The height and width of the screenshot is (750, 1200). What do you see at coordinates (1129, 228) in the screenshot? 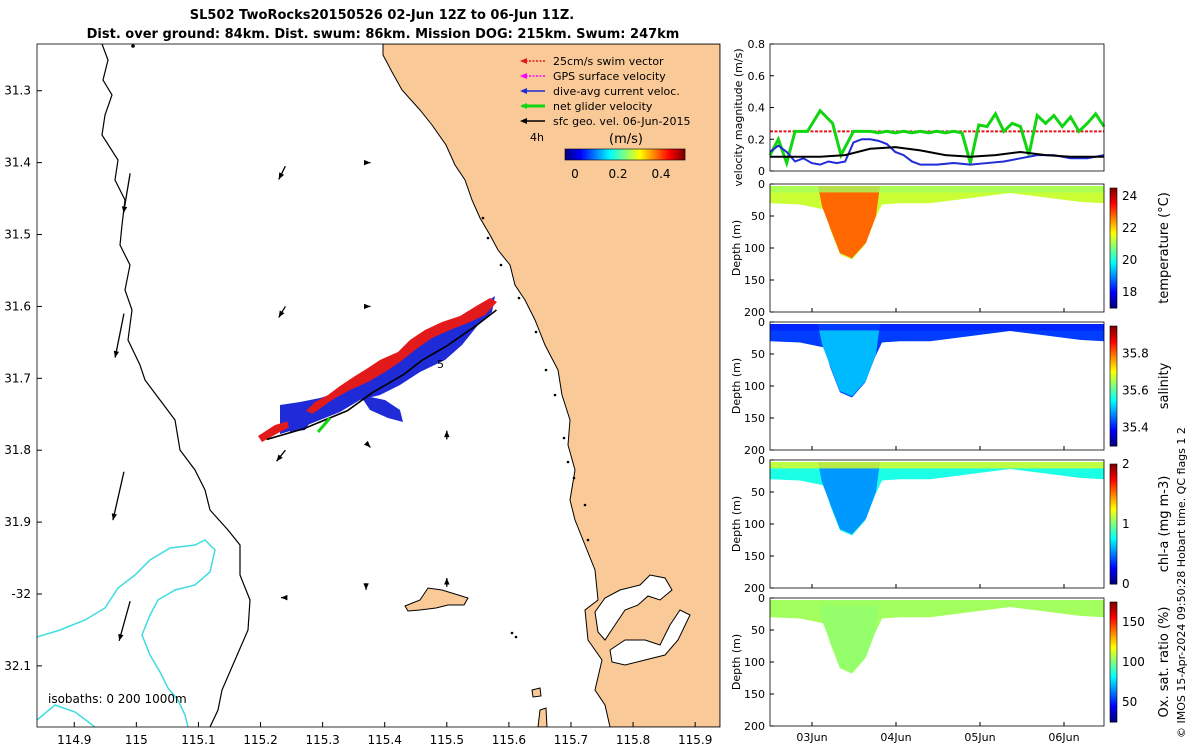
I see `colorbar-tick-label: 22` at bounding box center [1129, 228].